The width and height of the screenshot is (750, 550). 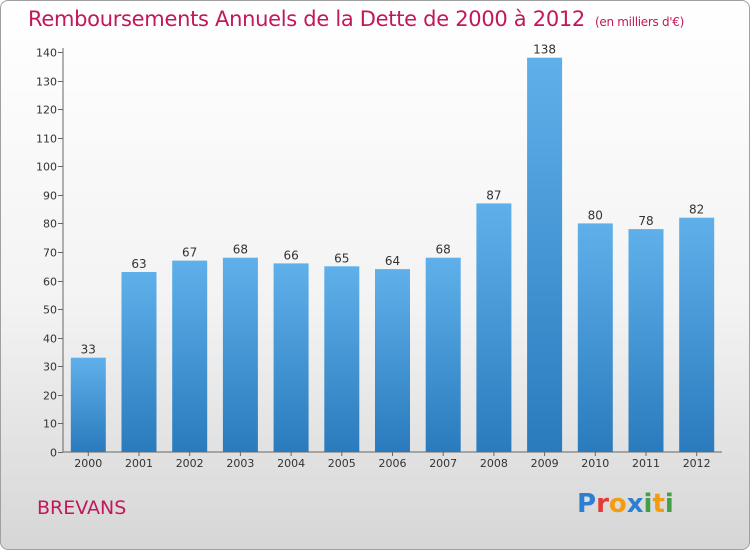 What do you see at coordinates (290, 255) in the screenshot?
I see `data-label: 66` at bounding box center [290, 255].